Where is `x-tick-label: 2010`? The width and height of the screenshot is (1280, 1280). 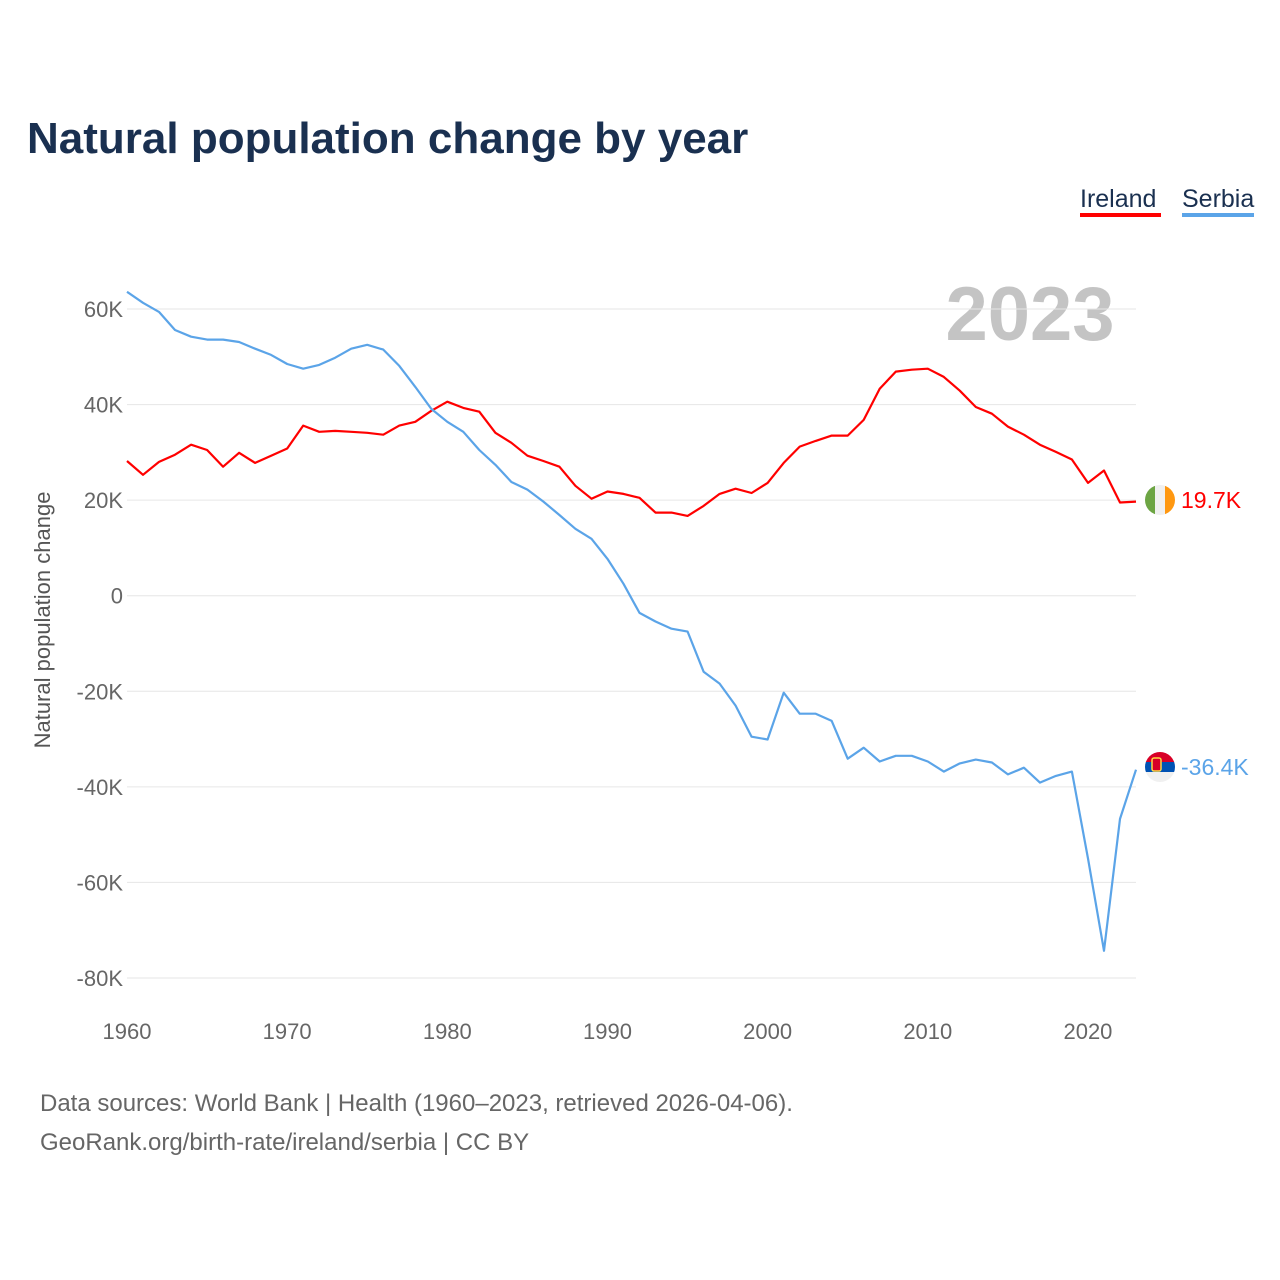 x-tick-label: 2010 is located at coordinates (927, 1031).